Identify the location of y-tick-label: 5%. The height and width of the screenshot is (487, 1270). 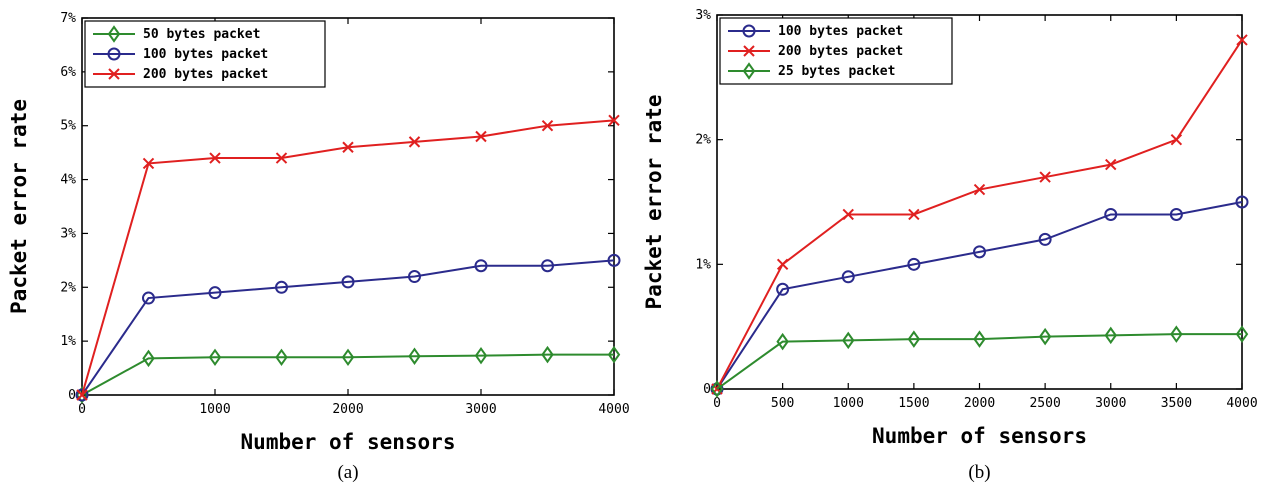
(68, 126).